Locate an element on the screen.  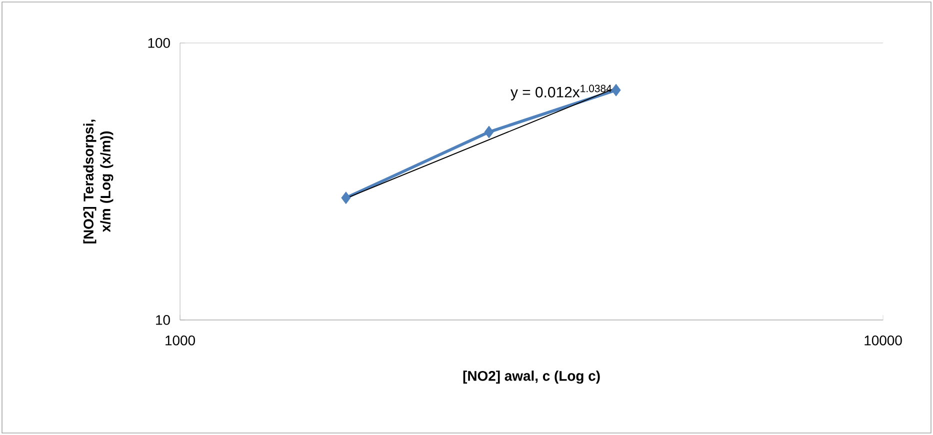
y-axis-title: [NO2] Teradsorpsi, x/m (Log (x/m)) is located at coordinates (98, 182).